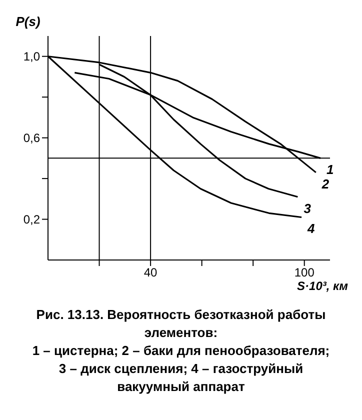 The image size is (362, 420). Describe the element at coordinates (325, 184) in the screenshot. I see `series-label: 2` at that location.